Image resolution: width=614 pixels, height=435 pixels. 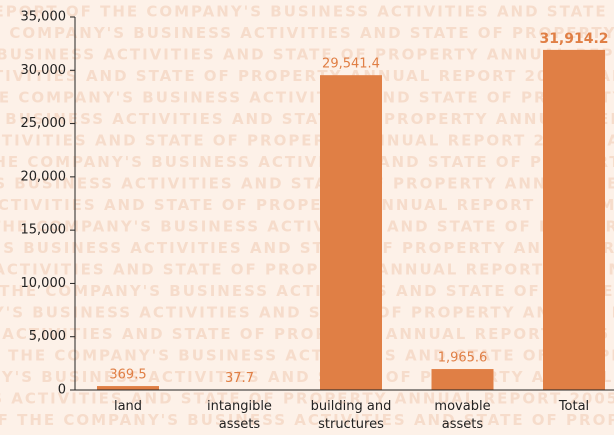 I want to click on x-tick-label: movable assets, so click(x=462, y=415).